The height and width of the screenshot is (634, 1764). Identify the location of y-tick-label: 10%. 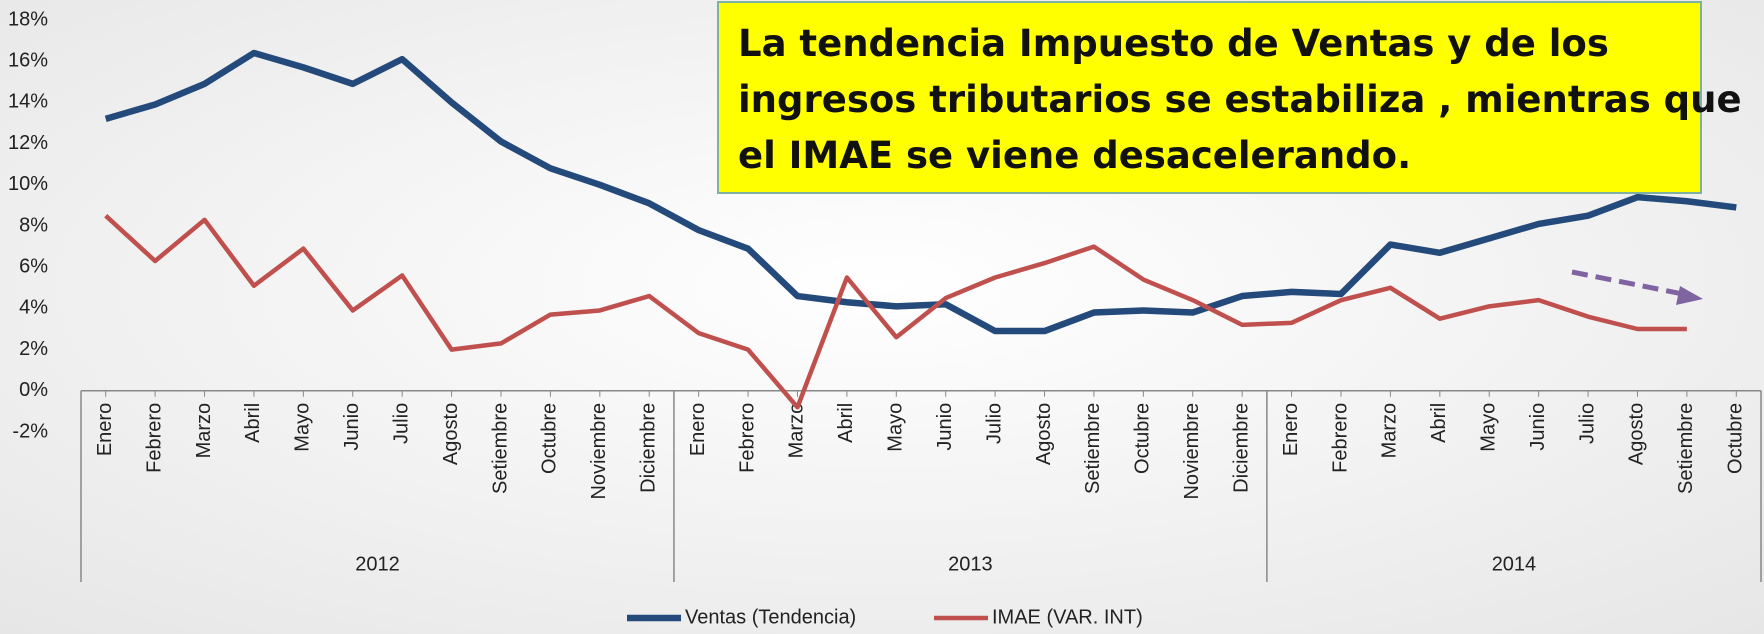
(28, 184).